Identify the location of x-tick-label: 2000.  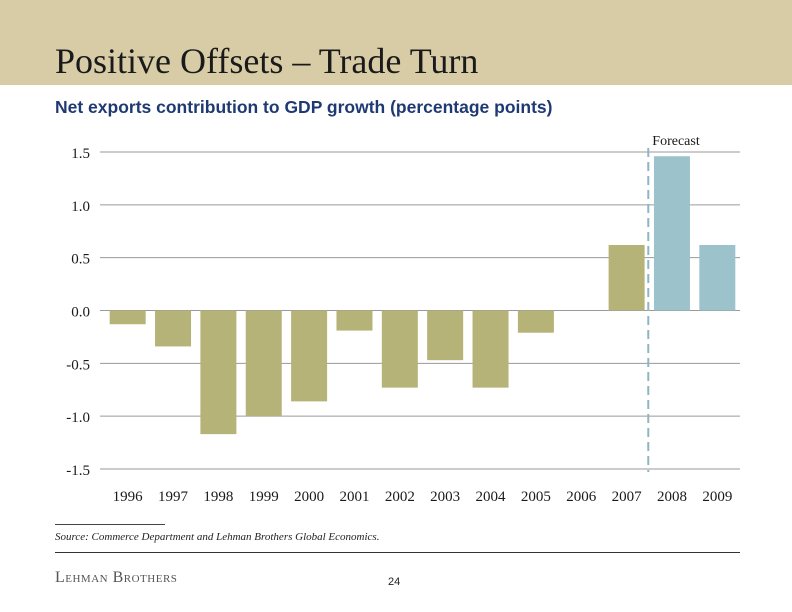
(309, 497).